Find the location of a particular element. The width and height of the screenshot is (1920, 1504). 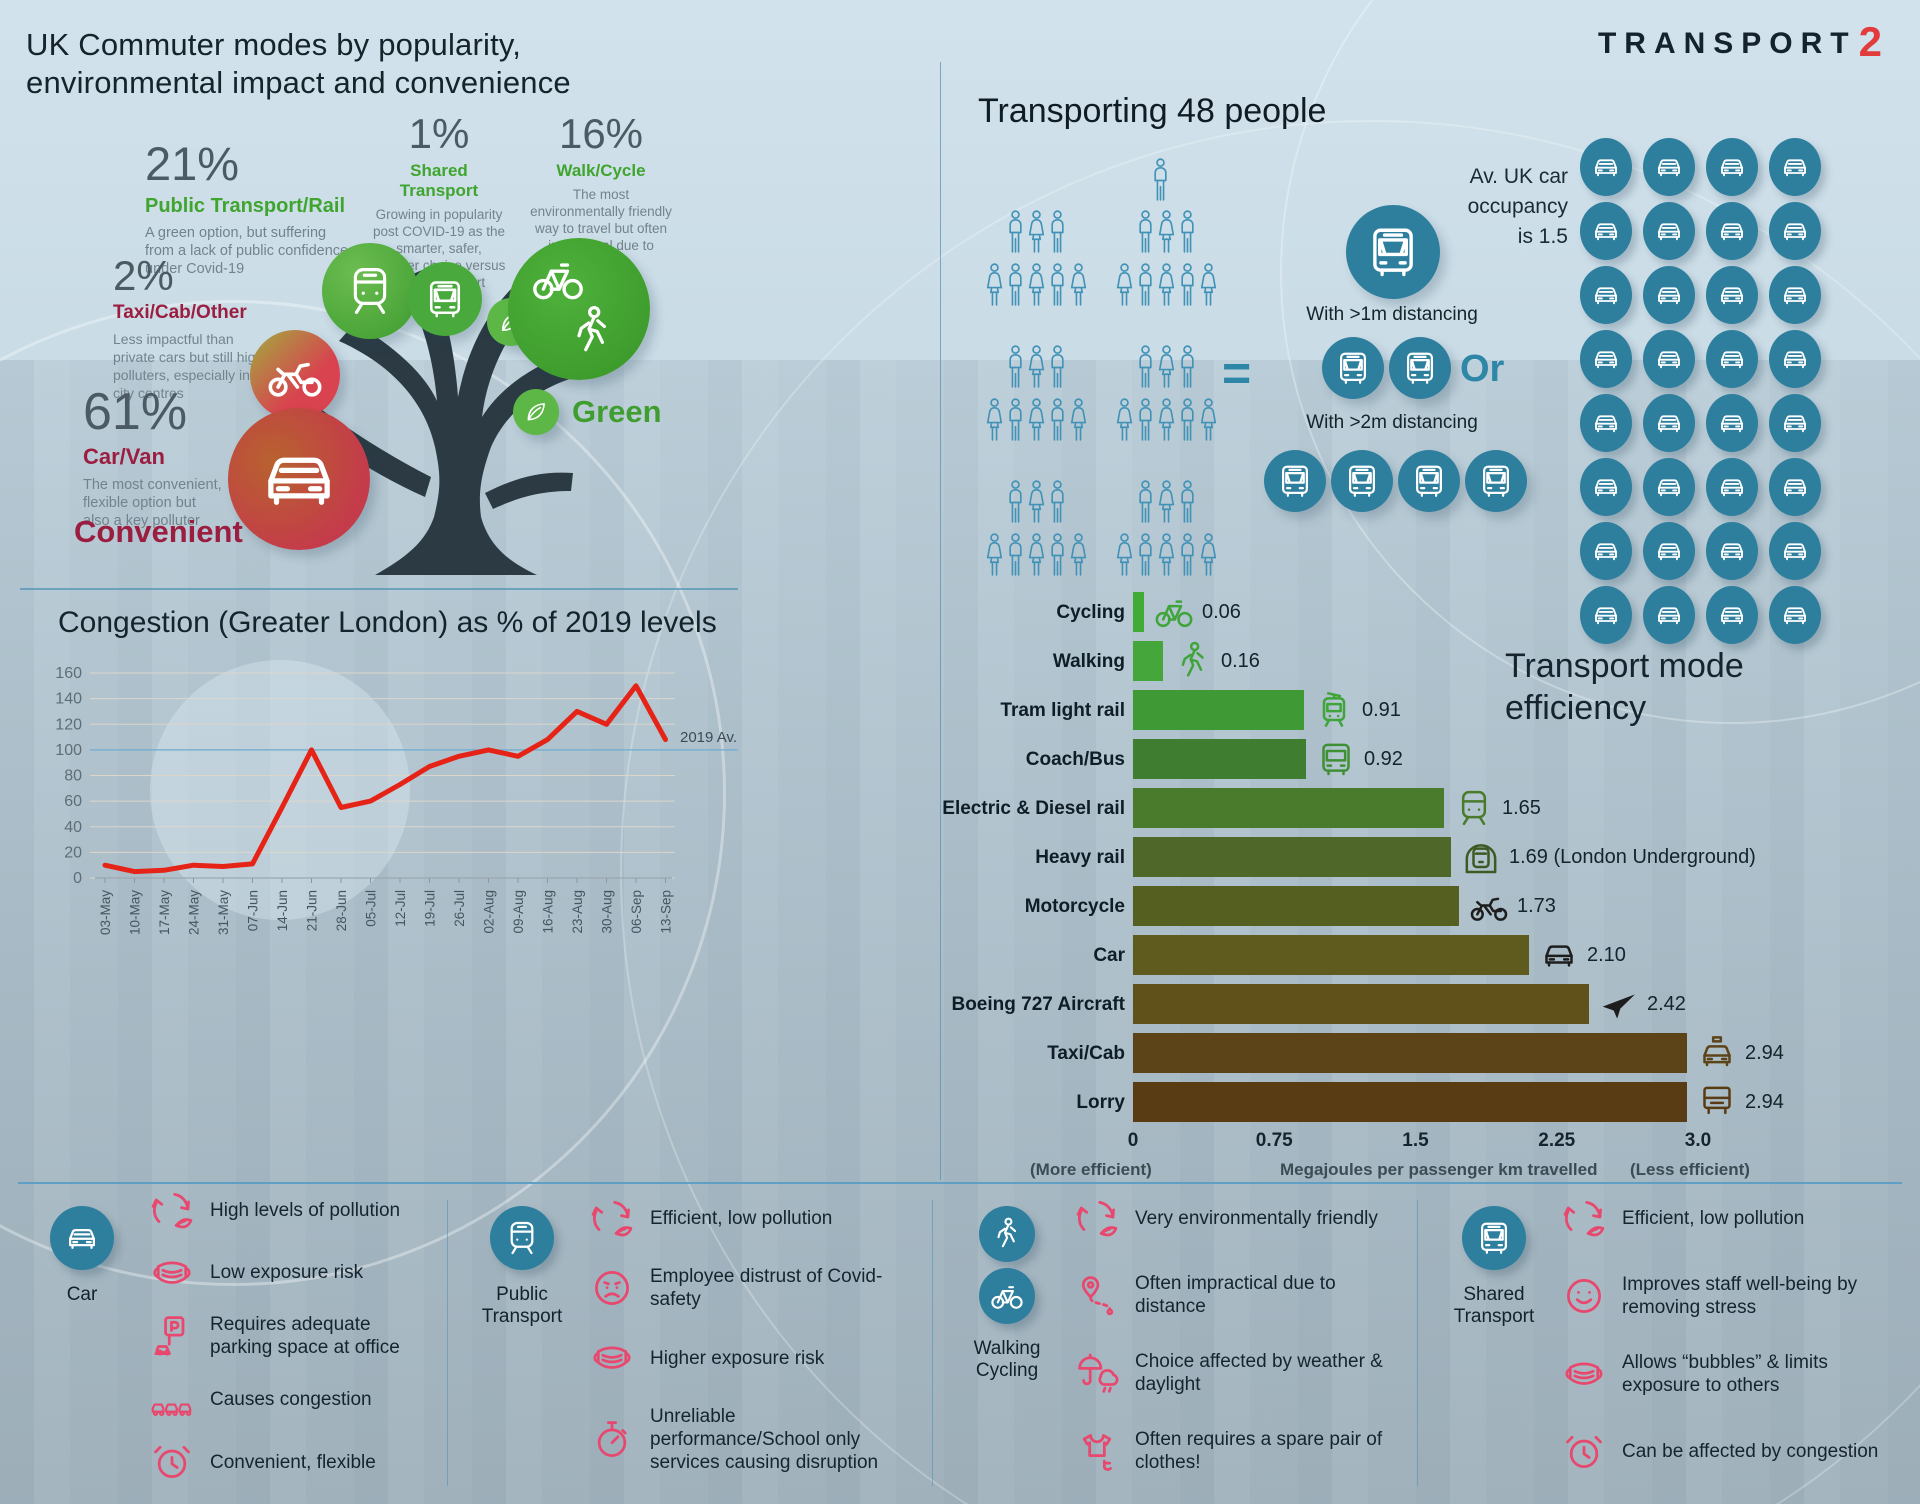

efficiency-x-tick: 1.5 is located at coordinates (1415, 1140).